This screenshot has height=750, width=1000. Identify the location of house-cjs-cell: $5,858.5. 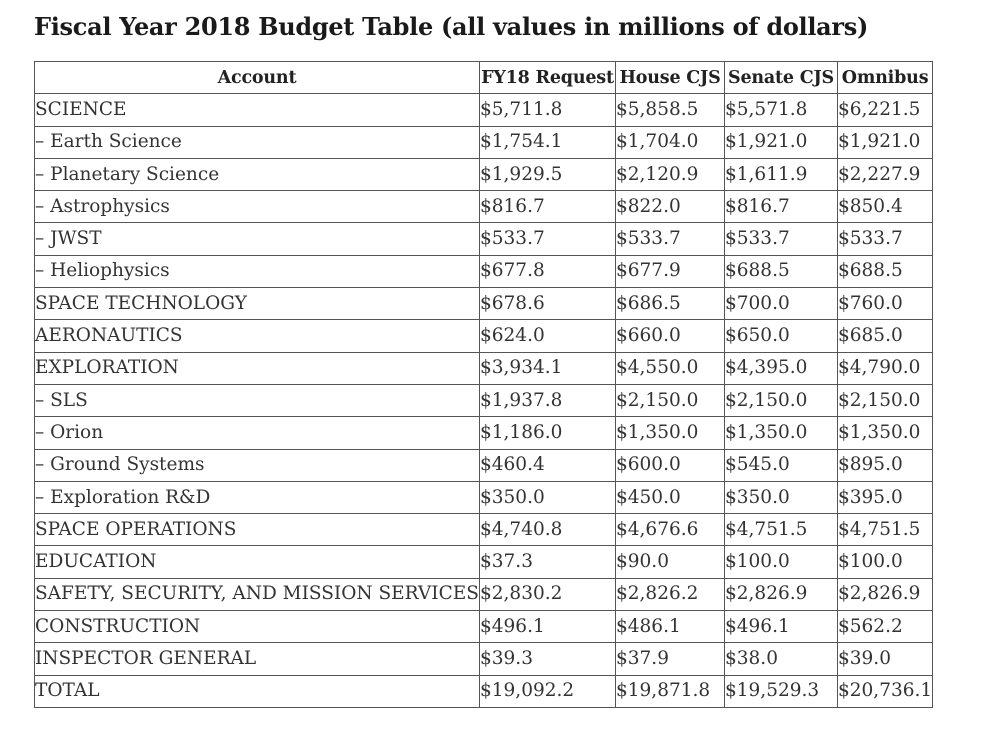
(670, 110).